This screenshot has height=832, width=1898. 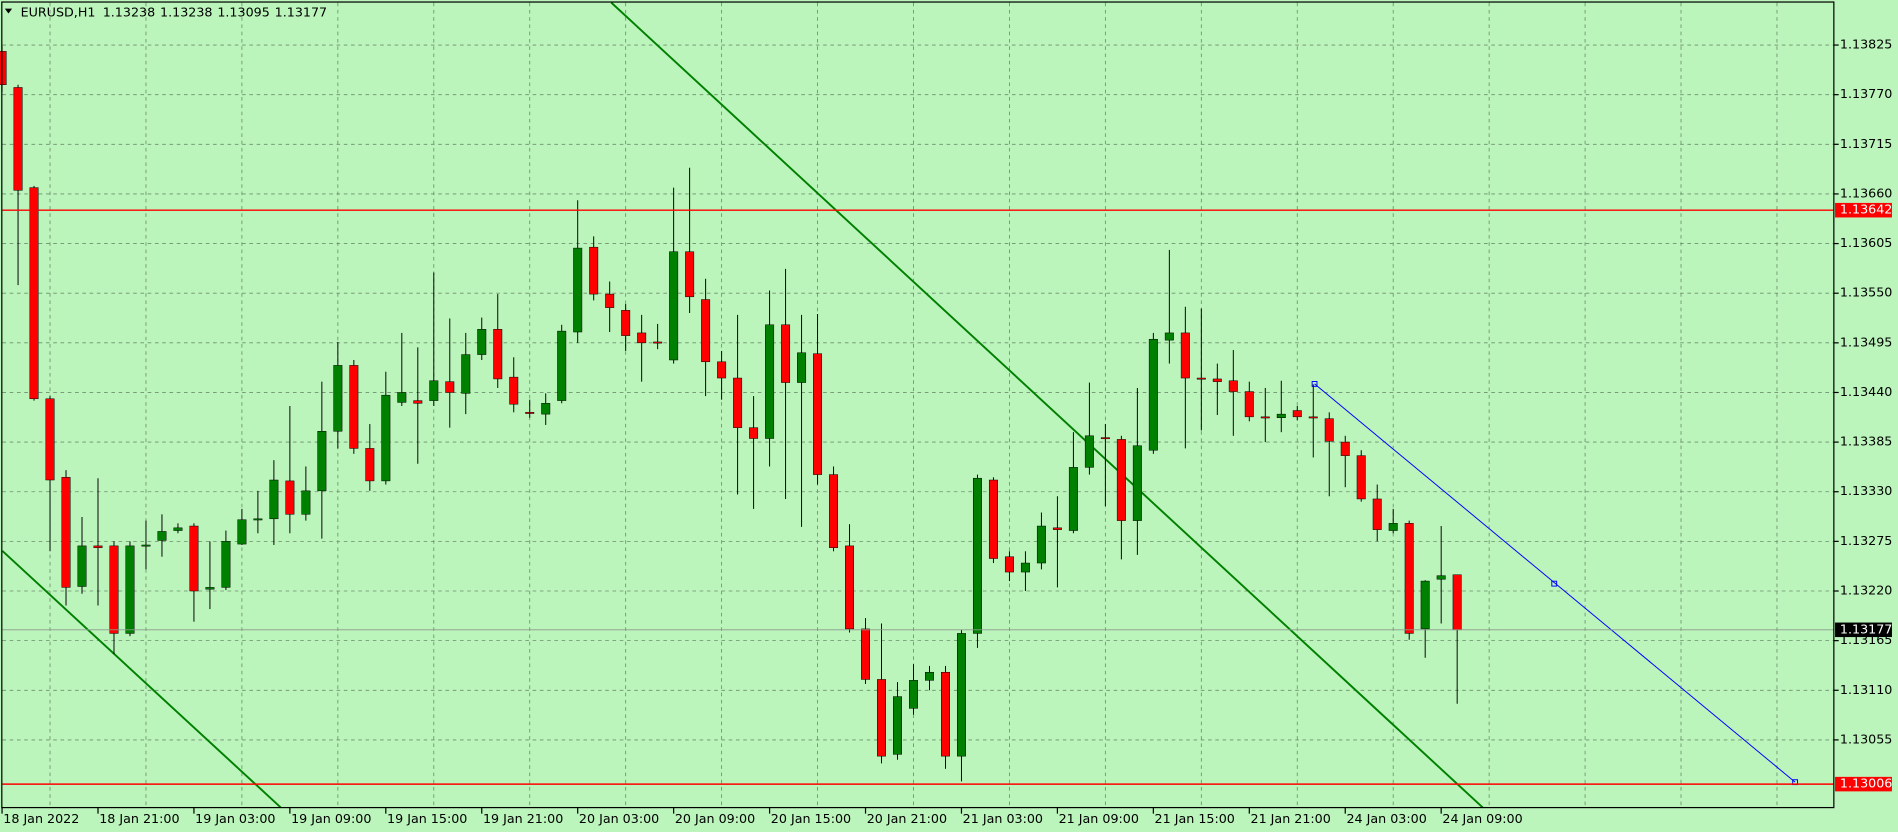 I want to click on y-tick-label: 1.13110, so click(x=1866, y=689).